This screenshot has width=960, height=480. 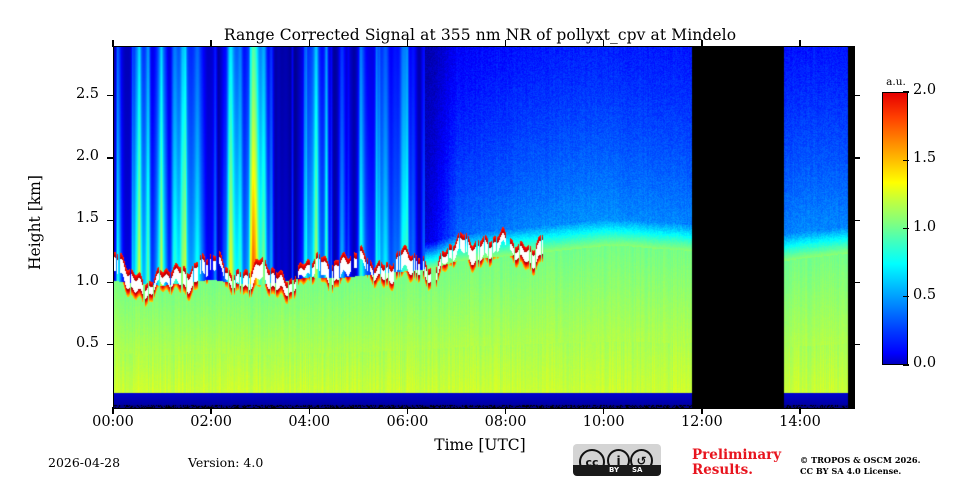 I want to click on copyright-line-1: © TROPOS & OSCM 2026., so click(x=860, y=460).